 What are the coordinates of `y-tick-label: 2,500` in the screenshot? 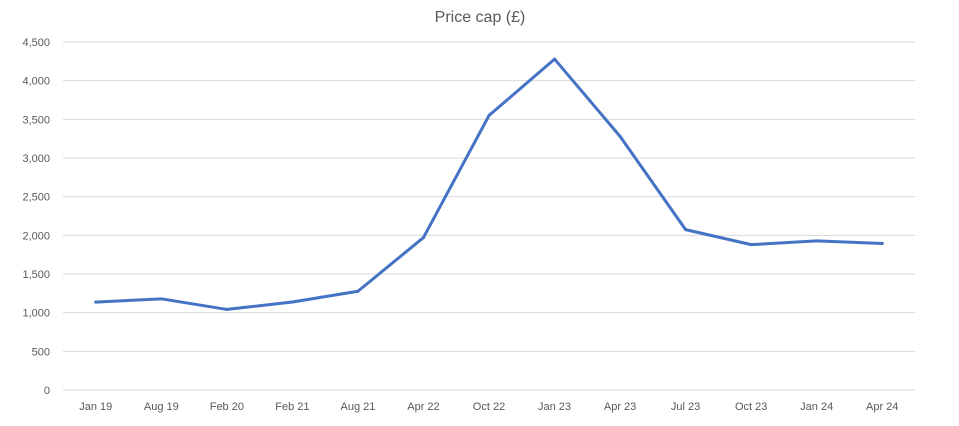 It's located at (36, 198).